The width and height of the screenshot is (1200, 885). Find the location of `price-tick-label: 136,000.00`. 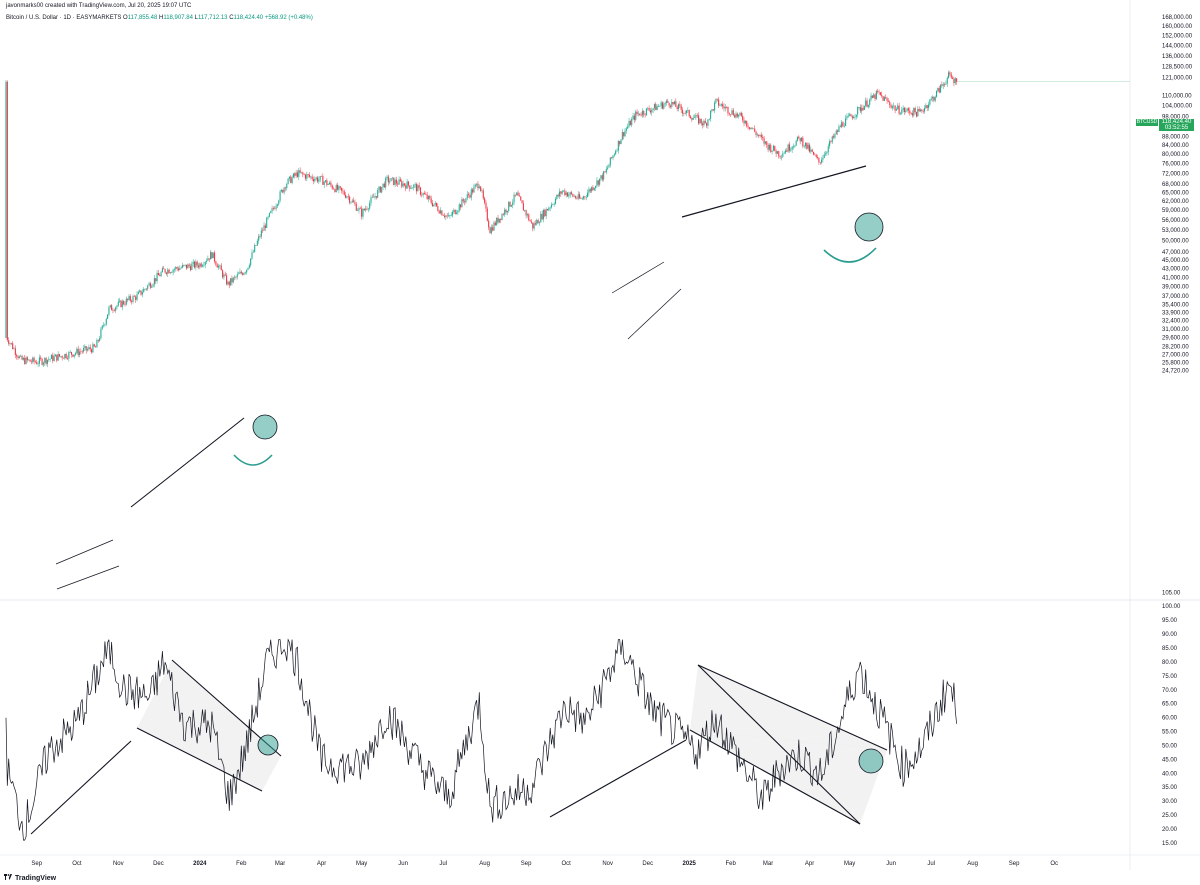

price-tick-label: 136,000.00 is located at coordinates (1177, 57).